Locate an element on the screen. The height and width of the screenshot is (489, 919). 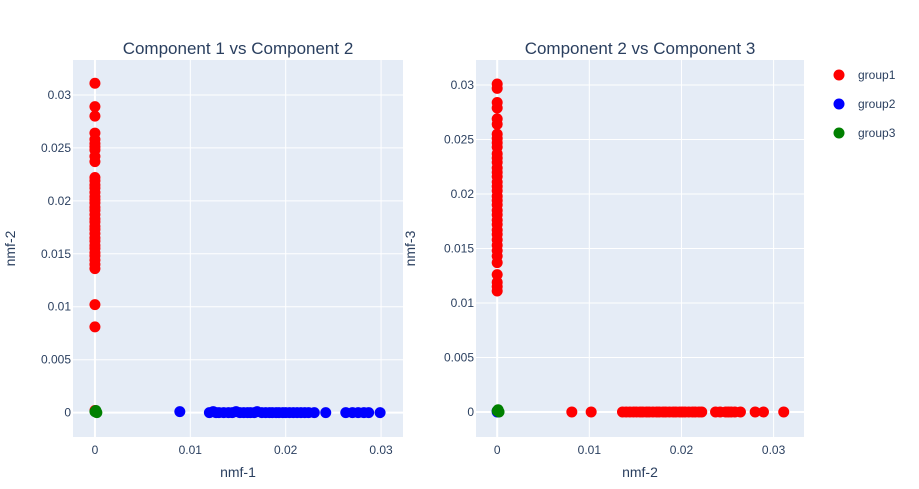
legend-label: group2 is located at coordinates (877, 104).